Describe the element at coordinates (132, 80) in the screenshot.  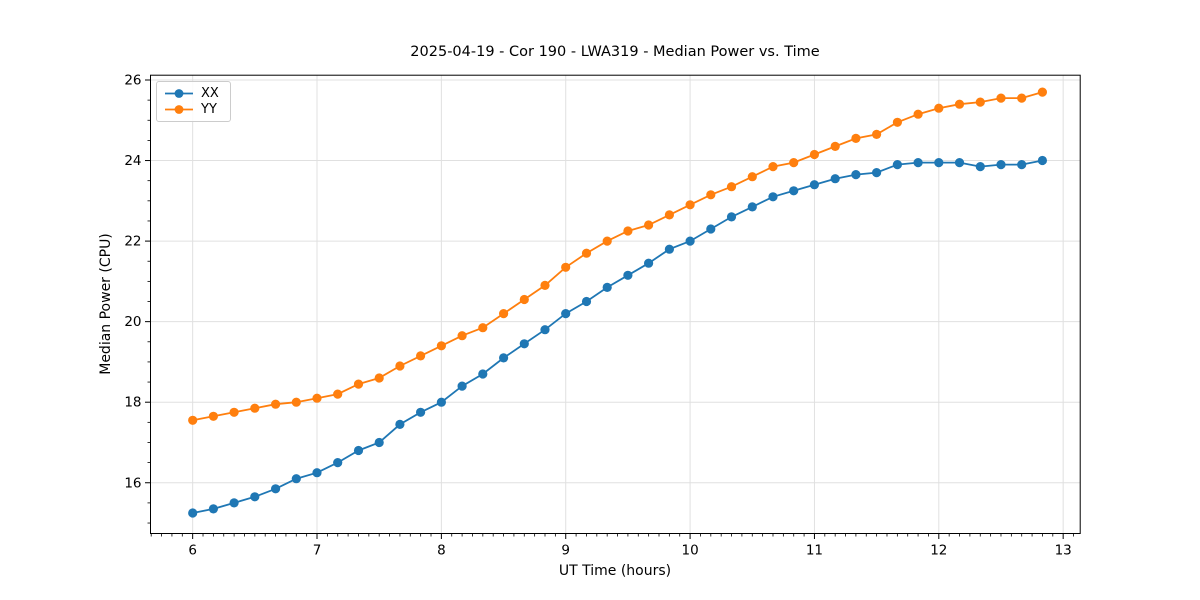
I see `y-tick-label: 26` at that location.